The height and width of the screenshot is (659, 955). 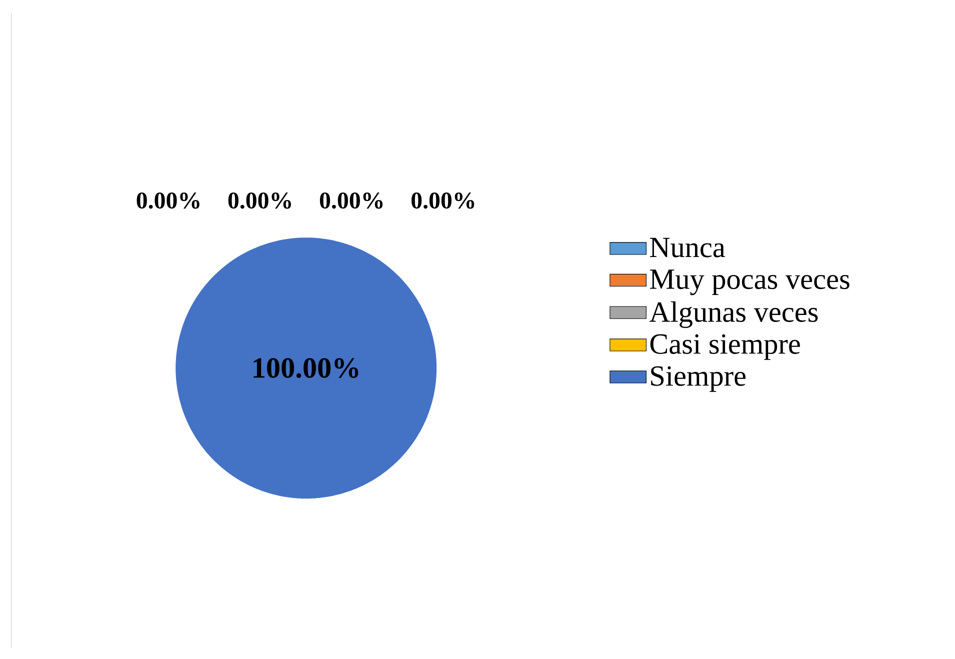 What do you see at coordinates (688, 248) in the screenshot?
I see `legend-label: Nunca` at bounding box center [688, 248].